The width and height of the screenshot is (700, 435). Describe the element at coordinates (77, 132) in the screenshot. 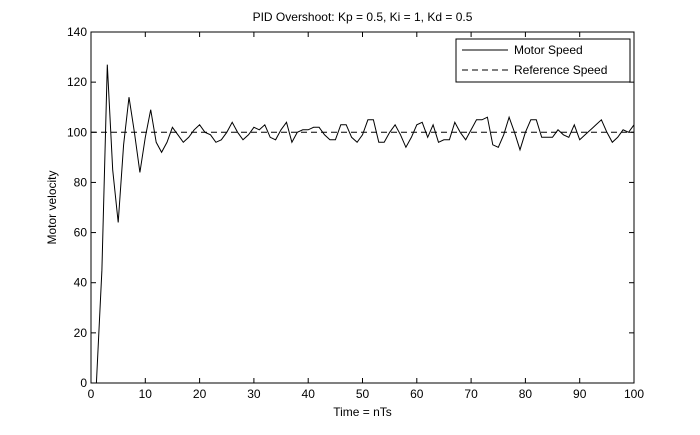

I see `y-tick-label: 100` at that location.